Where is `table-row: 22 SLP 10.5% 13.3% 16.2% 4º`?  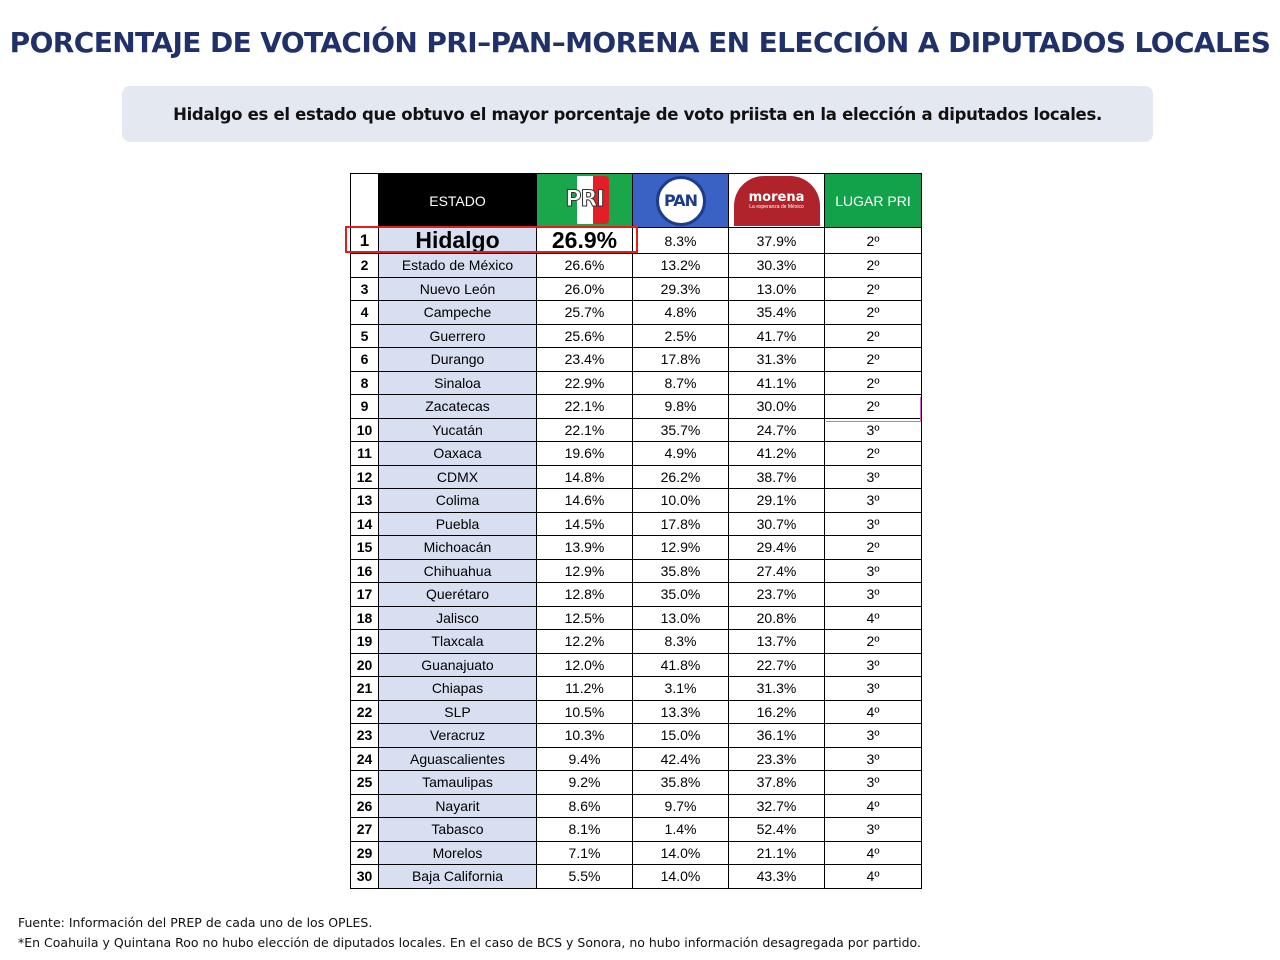 table-row: 22 SLP 10.5% 13.3% 16.2% 4º is located at coordinates (636, 711).